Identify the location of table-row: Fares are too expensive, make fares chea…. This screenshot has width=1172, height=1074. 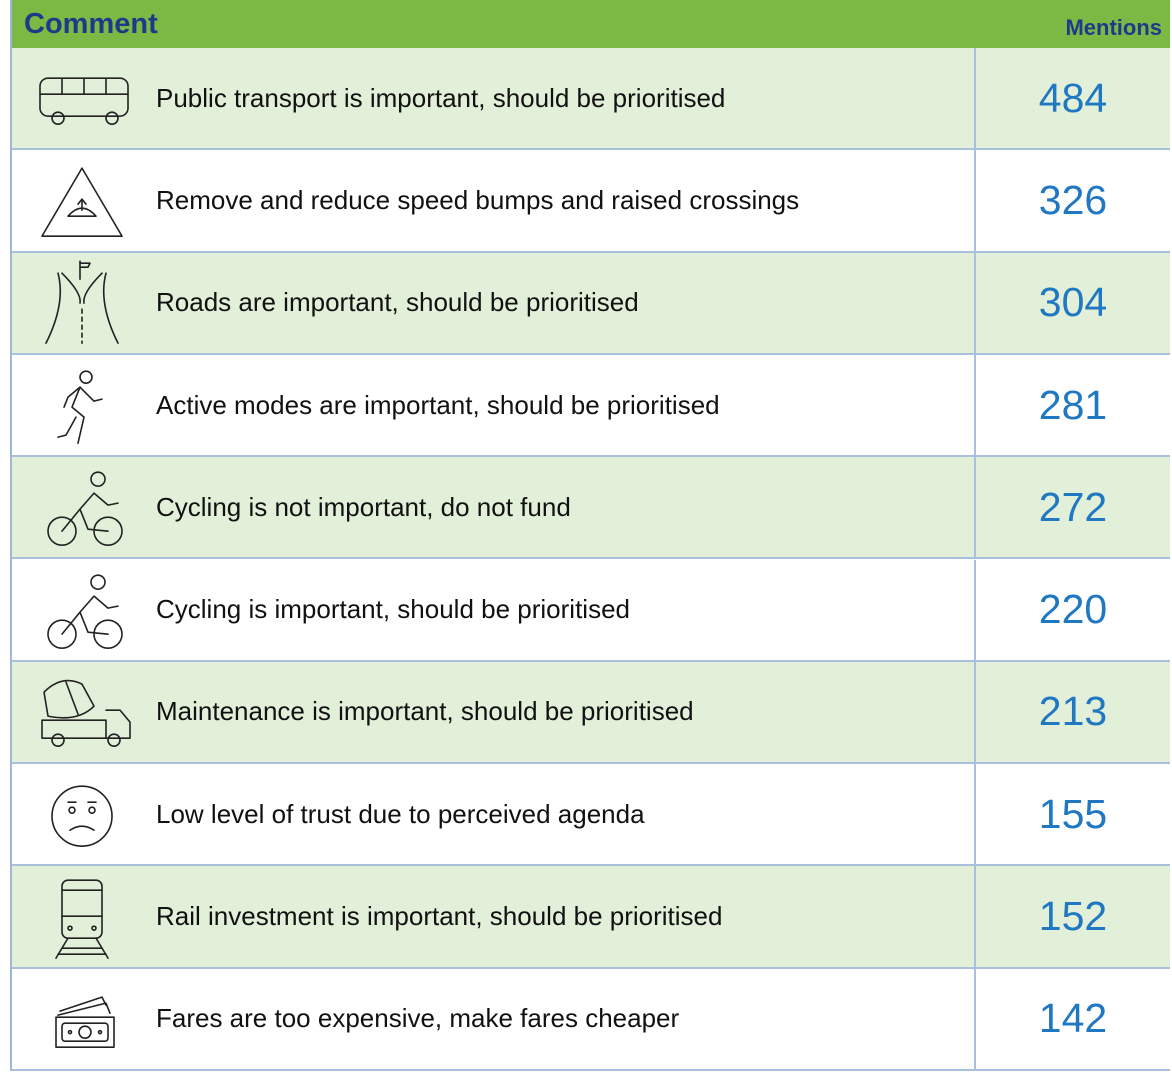
(591, 1019).